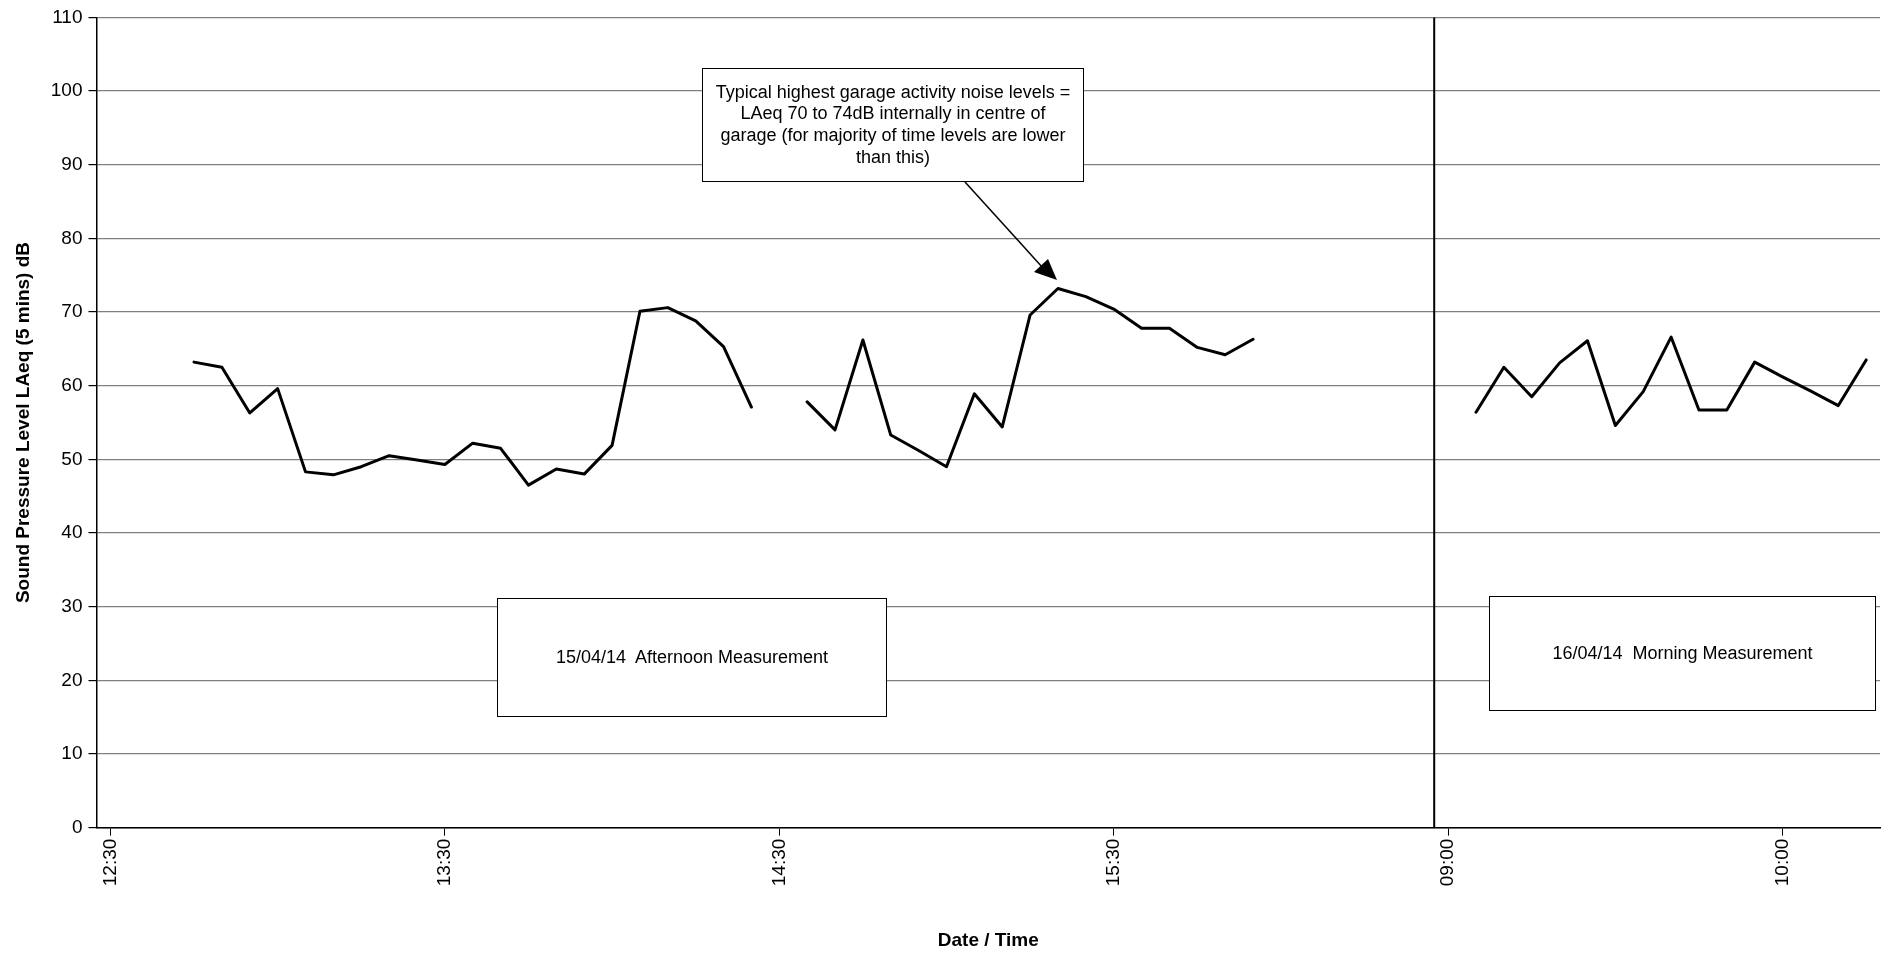 Image resolution: width=1892 pixels, height=960 pixels. I want to click on y-tick-label: 40, so click(72, 532).